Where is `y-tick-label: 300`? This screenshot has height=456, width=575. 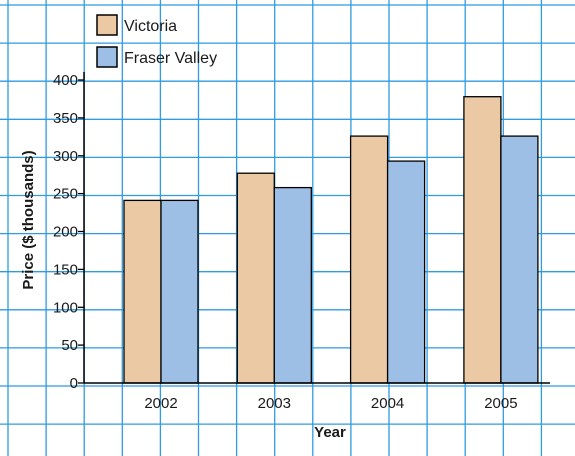 y-tick-label: 300 is located at coordinates (65, 156).